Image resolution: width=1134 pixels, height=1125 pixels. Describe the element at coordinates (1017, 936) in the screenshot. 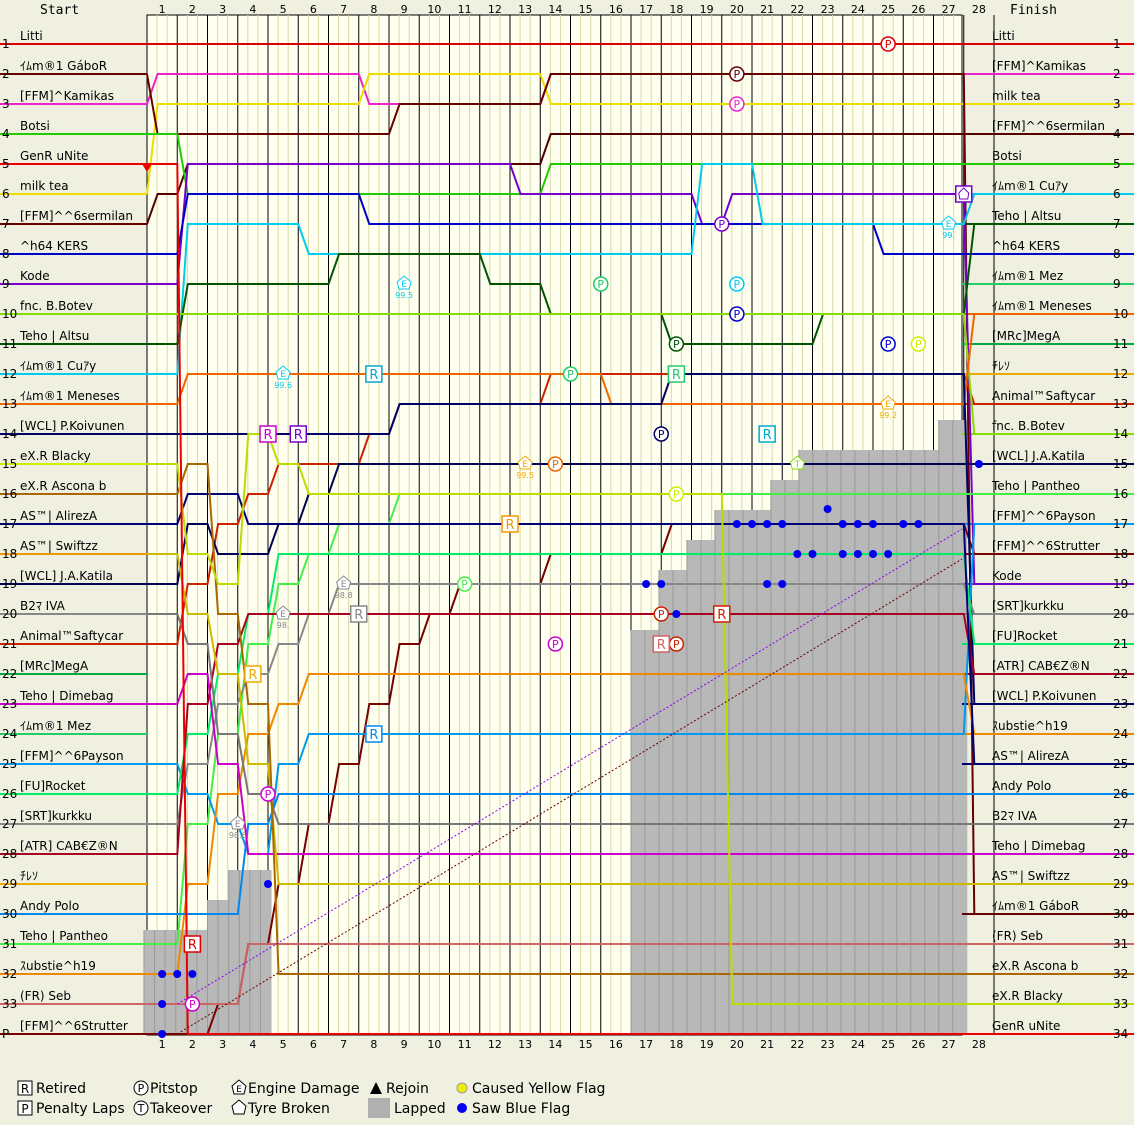

I see `finish-driver-label: (FR) Seb` at that location.